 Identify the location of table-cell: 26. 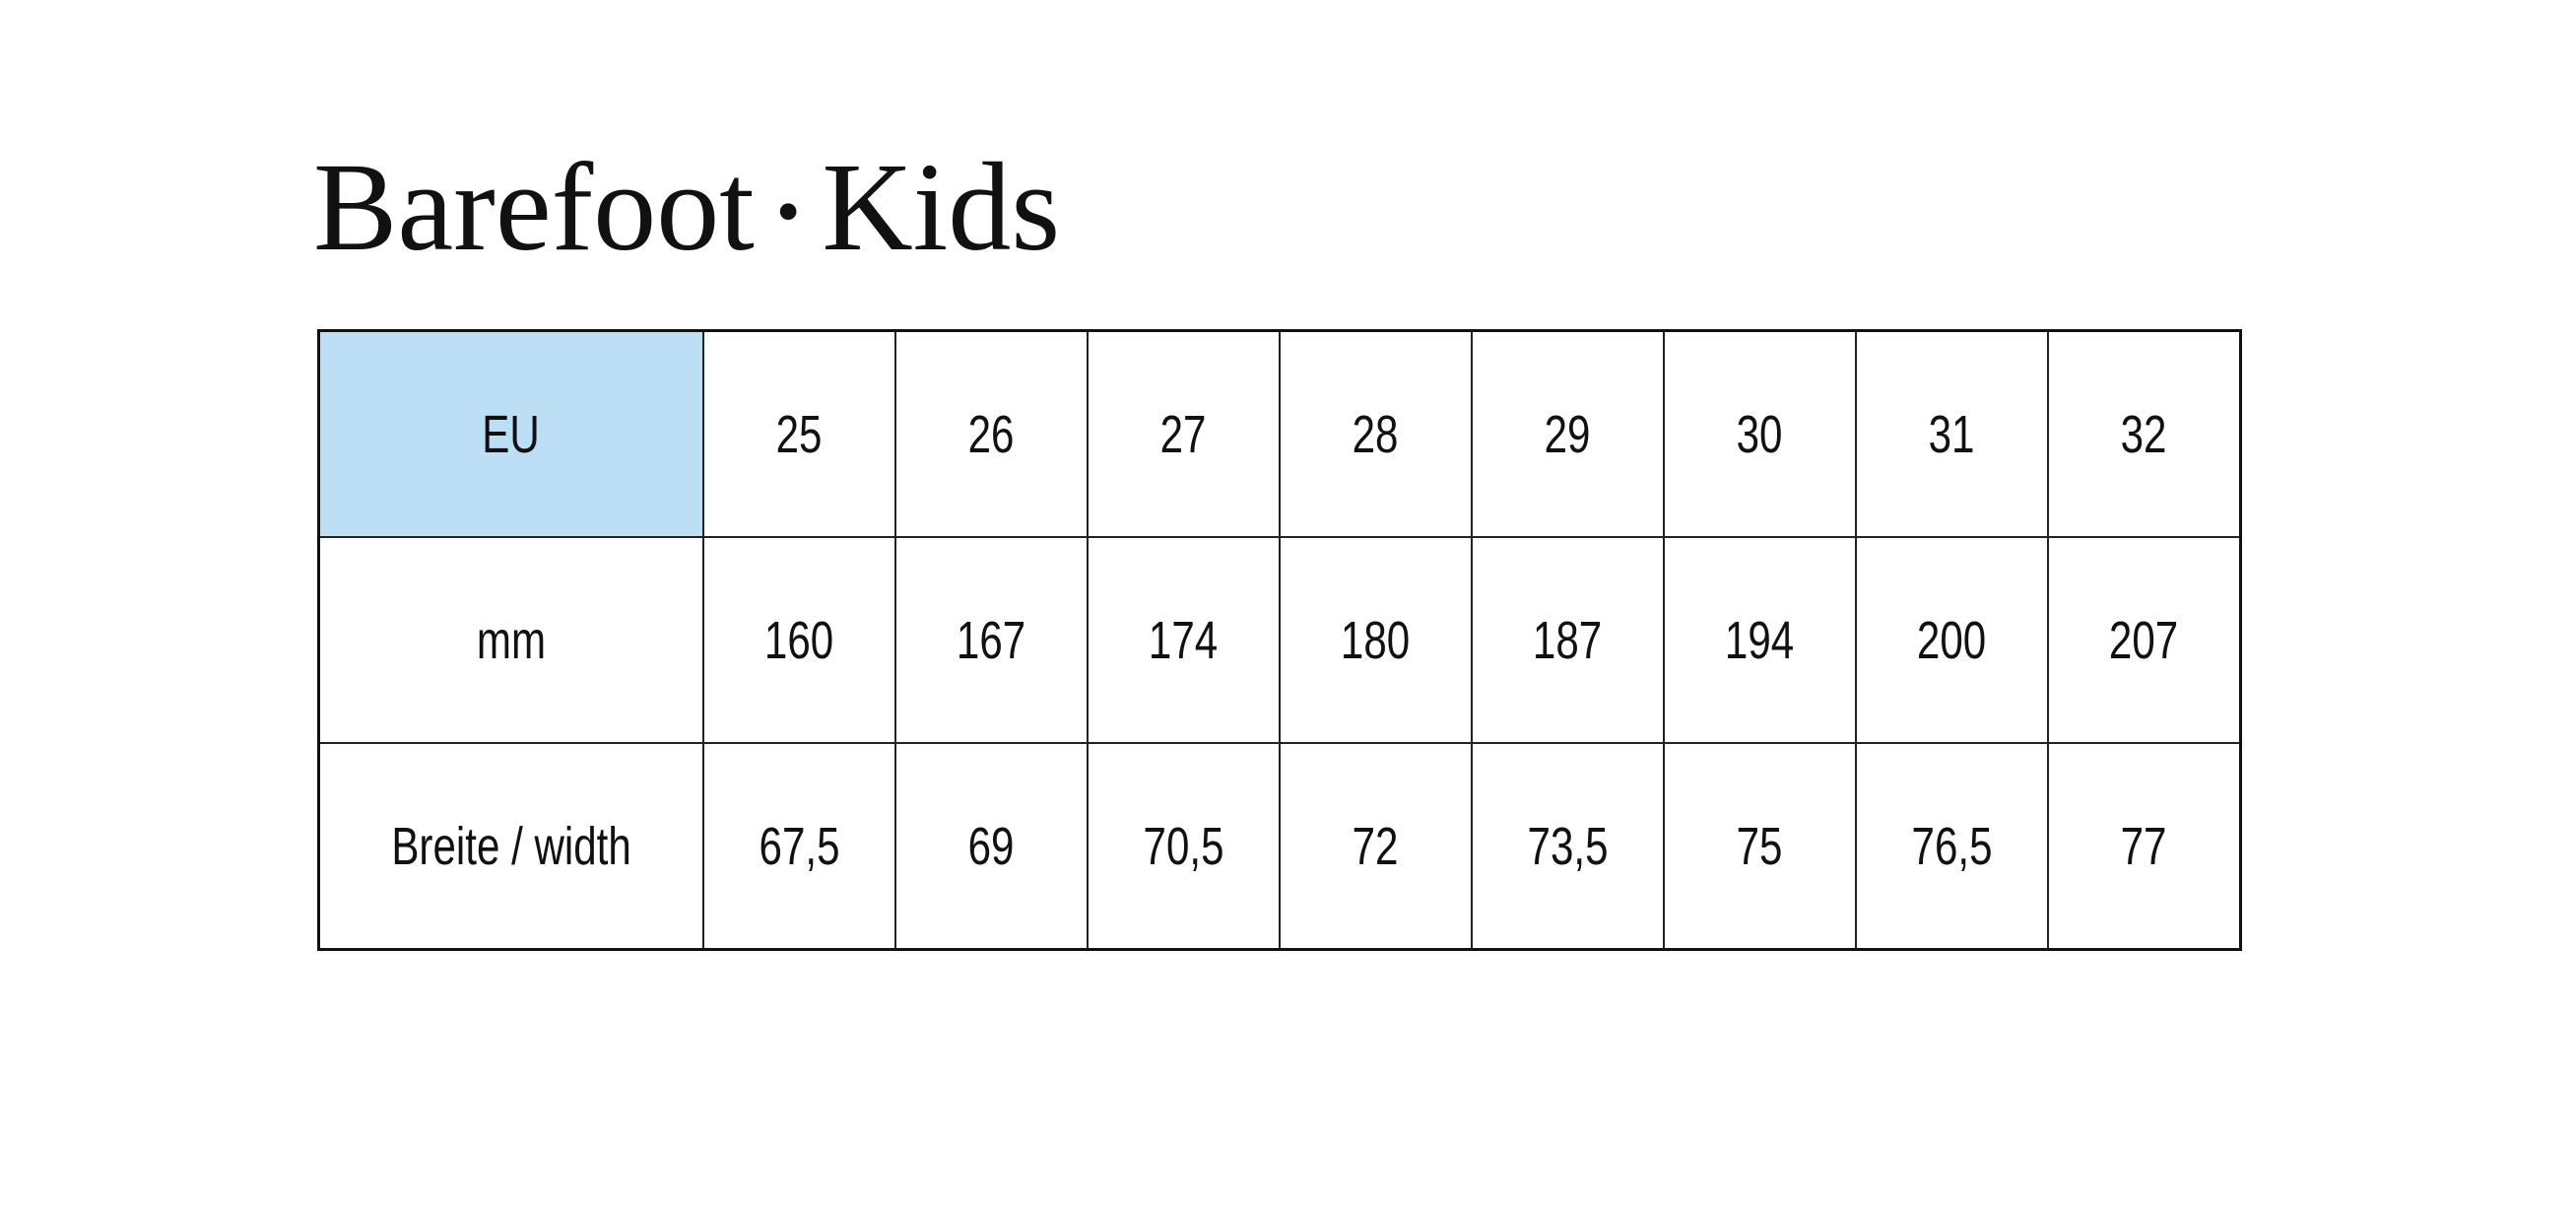
(992, 433).